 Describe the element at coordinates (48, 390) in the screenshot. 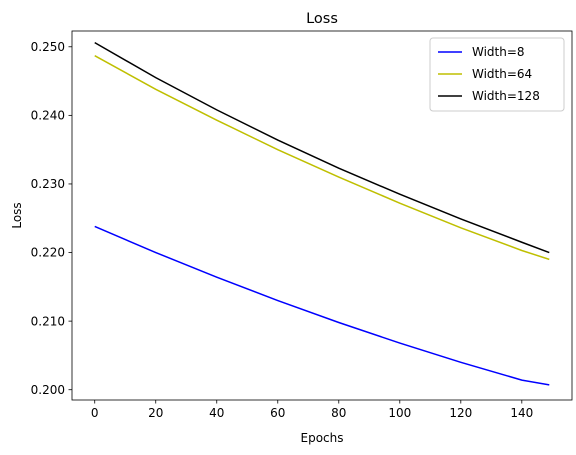

I see `y-tick-label-0: 0.200` at that location.